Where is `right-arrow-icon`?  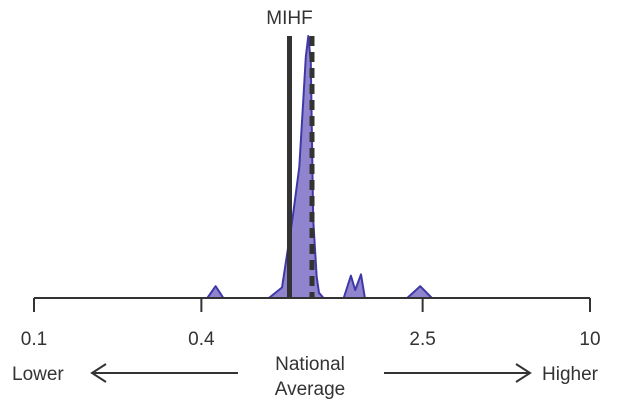 right-arrow-icon is located at coordinates (458, 373).